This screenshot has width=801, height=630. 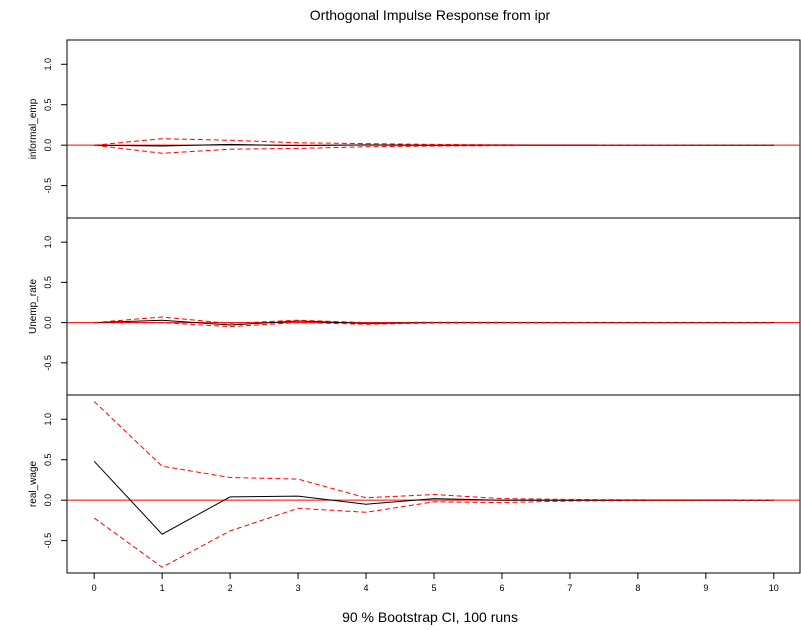 What do you see at coordinates (501, 588) in the screenshot?
I see `x-tick-label: 6` at bounding box center [501, 588].